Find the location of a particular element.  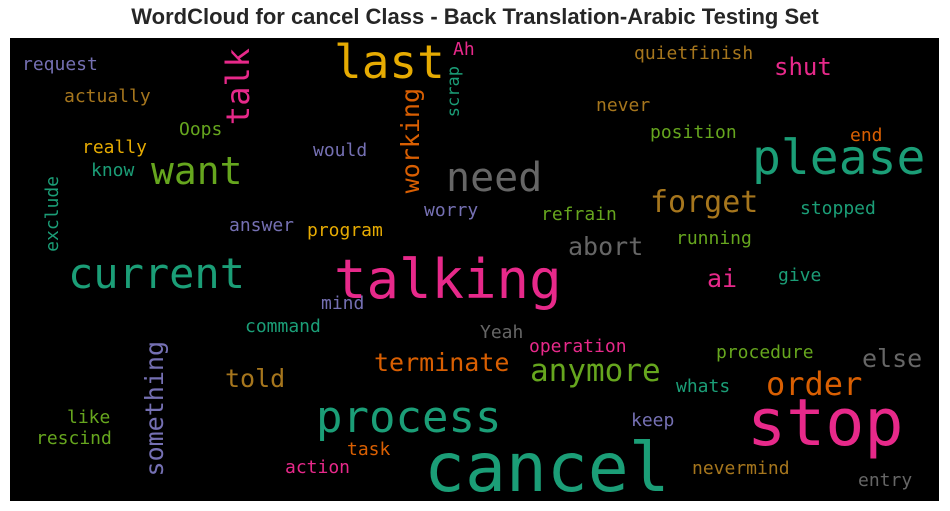

word-yeah: Yeah is located at coordinates (502, 332).